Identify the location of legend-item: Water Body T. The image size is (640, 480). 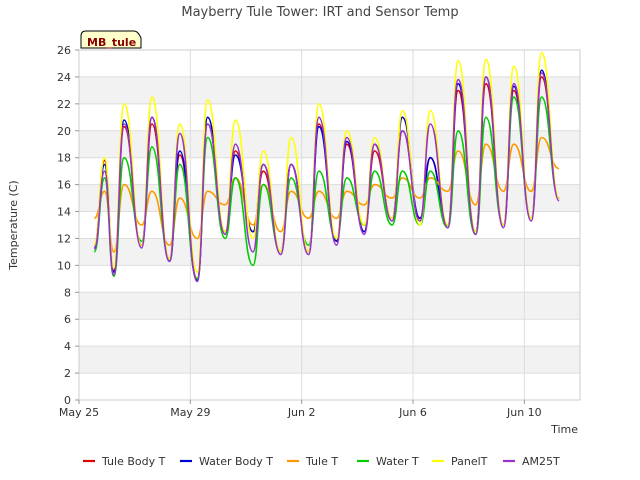
(226, 461).